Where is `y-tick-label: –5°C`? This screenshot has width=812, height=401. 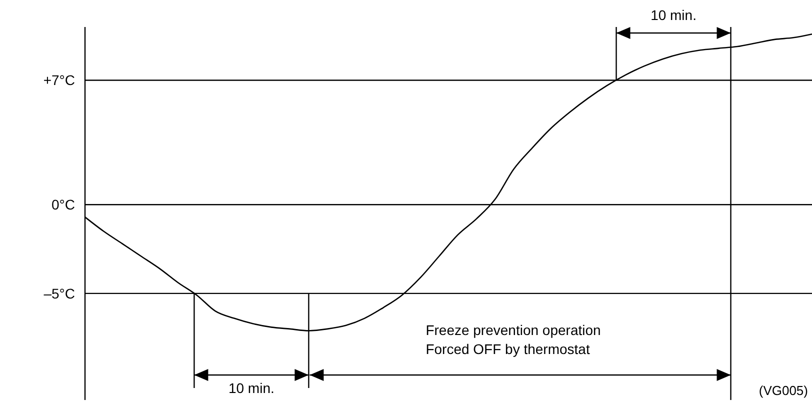 y-tick-label: –5°C is located at coordinates (59, 293).